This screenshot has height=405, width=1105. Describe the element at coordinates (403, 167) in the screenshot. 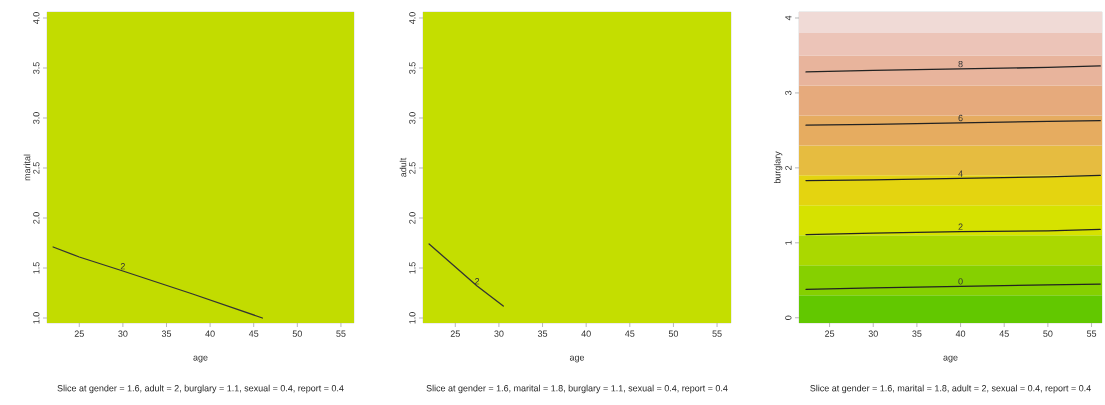

I see `y-axis-title: adult` at that location.